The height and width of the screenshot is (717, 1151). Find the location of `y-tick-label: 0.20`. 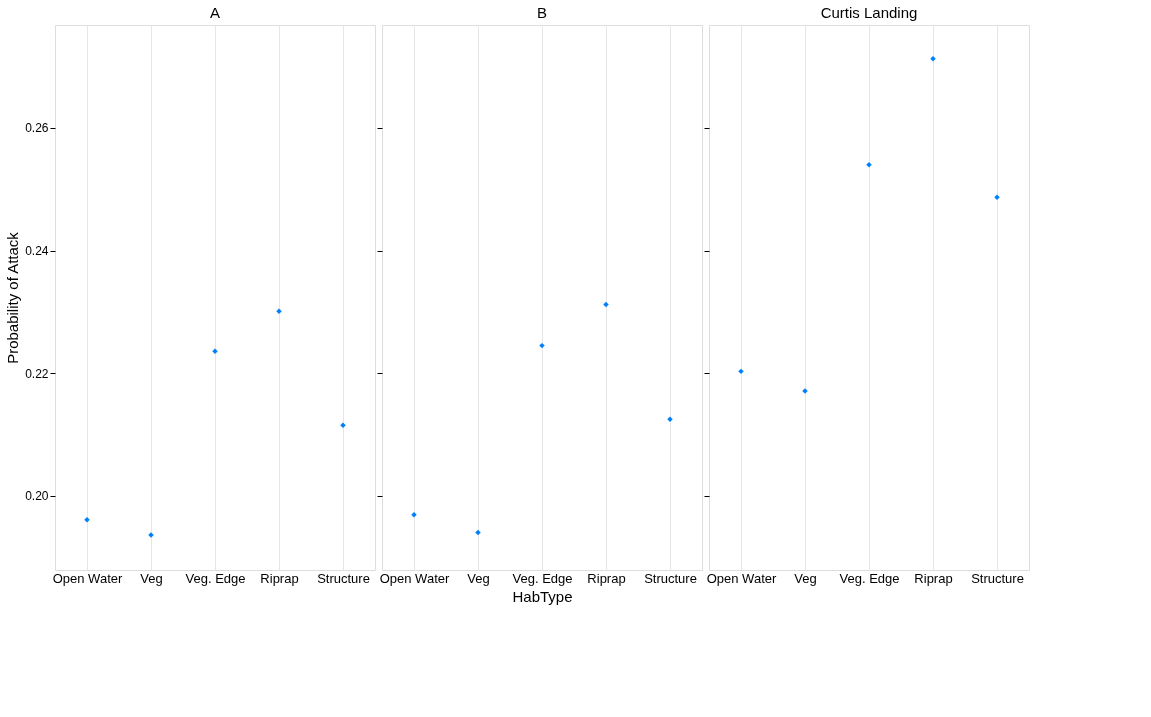

y-tick-label: 0.20 is located at coordinates (37, 496).